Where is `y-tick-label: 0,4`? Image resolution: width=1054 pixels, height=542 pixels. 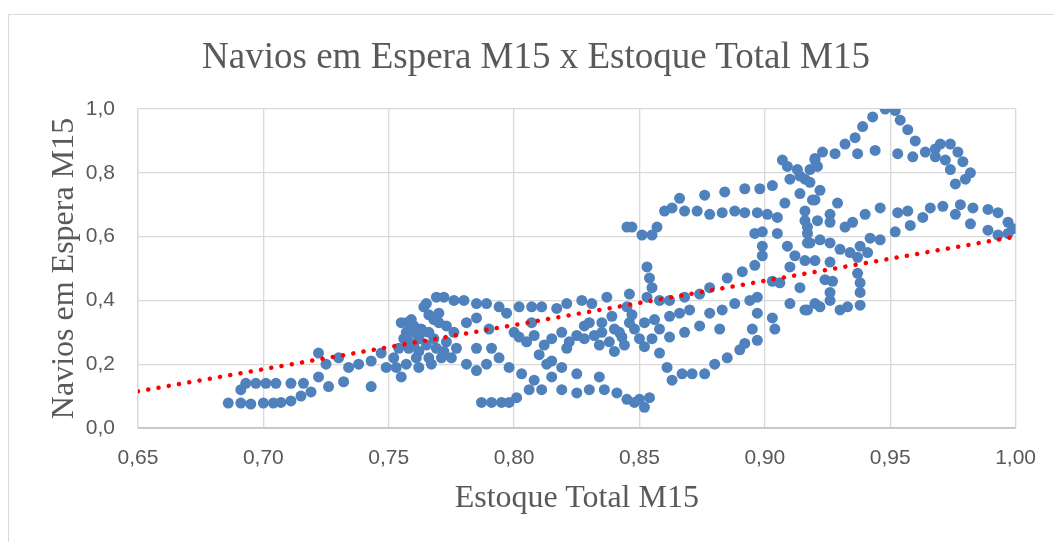 y-tick-label: 0,4 is located at coordinates (100, 299).